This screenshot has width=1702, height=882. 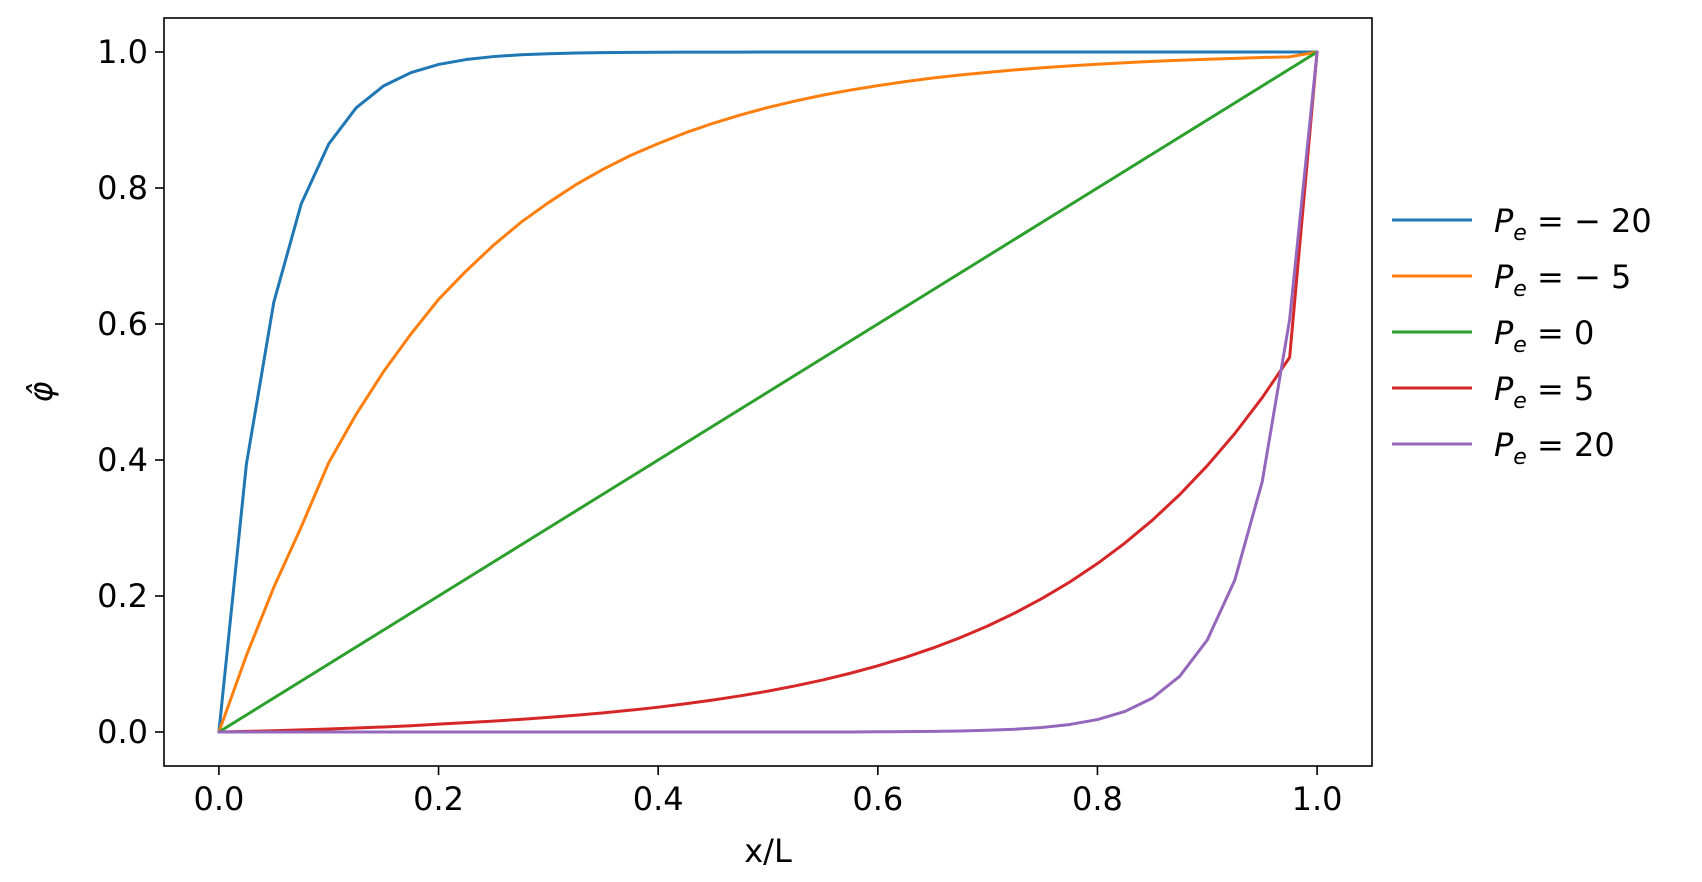 What do you see at coordinates (122, 188) in the screenshot?
I see `y-tick-label: 0.8` at bounding box center [122, 188].